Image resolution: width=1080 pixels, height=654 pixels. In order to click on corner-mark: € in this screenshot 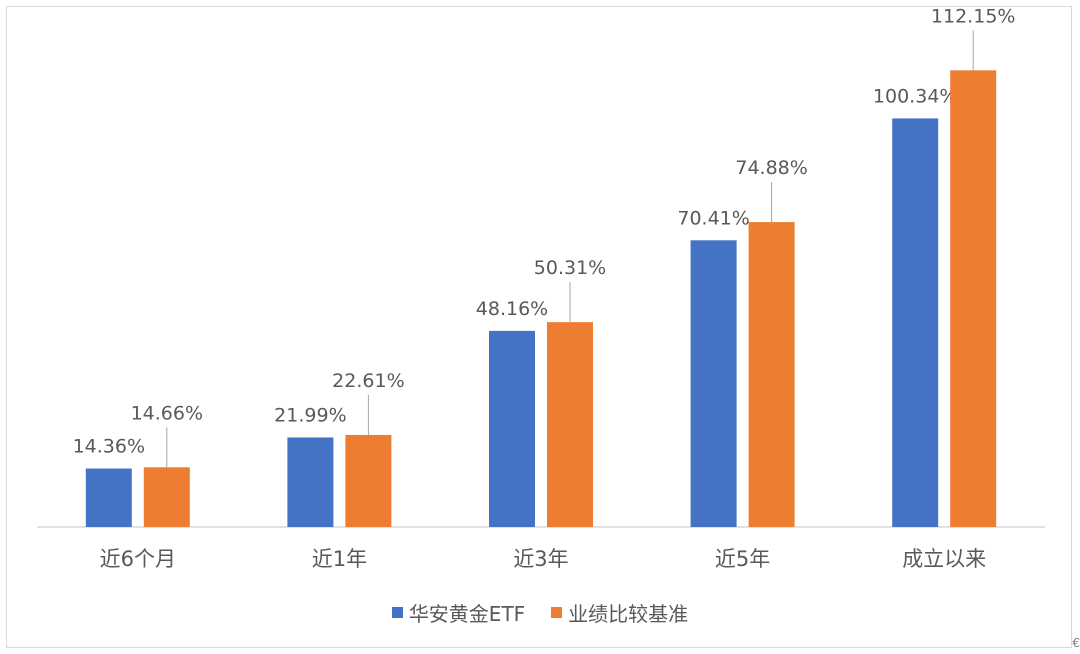, I will do `click(1076, 643)`.